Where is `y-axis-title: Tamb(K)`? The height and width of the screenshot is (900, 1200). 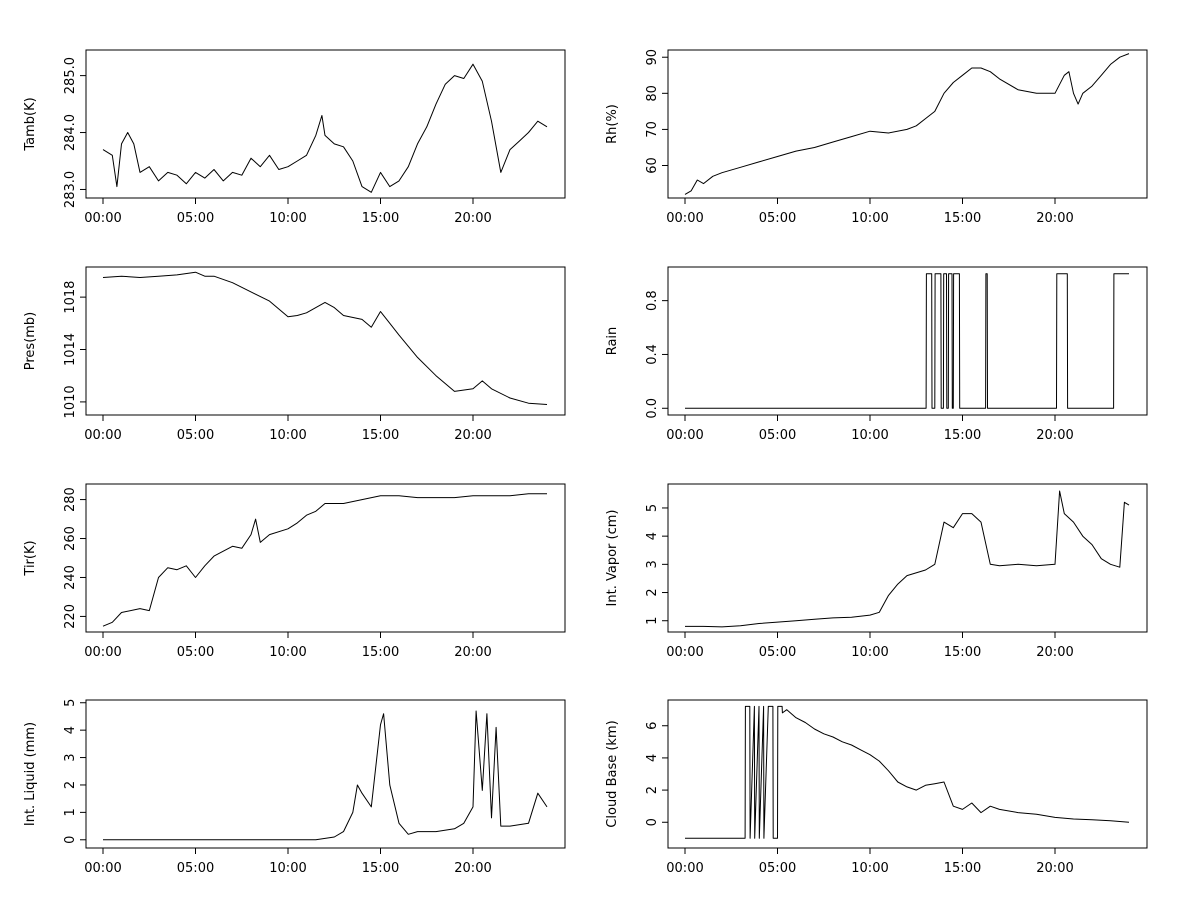 y-axis-title: Tamb(K) is located at coordinates (30, 124).